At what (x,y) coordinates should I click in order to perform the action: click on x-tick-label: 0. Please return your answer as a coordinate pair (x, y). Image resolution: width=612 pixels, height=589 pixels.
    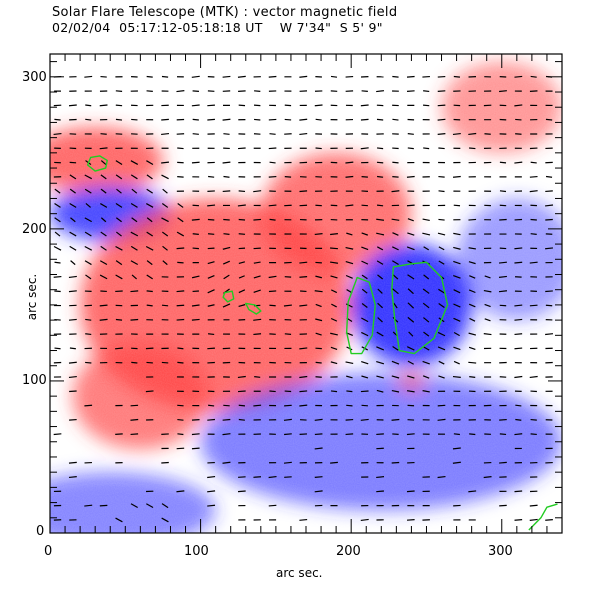
    Looking at the image, I should click on (48, 551).